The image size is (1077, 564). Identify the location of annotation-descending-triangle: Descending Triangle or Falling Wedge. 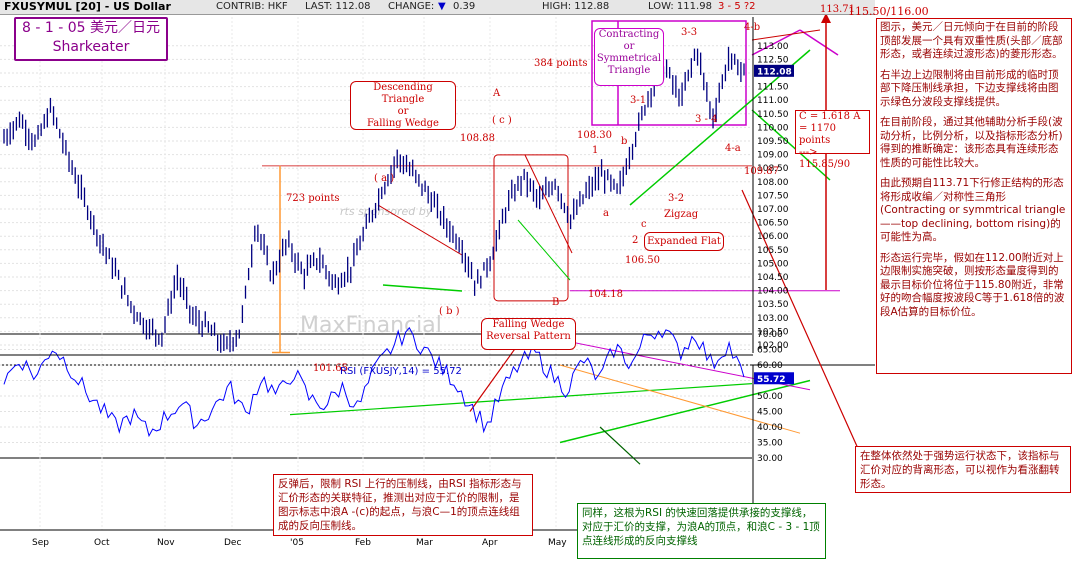
(403, 105).